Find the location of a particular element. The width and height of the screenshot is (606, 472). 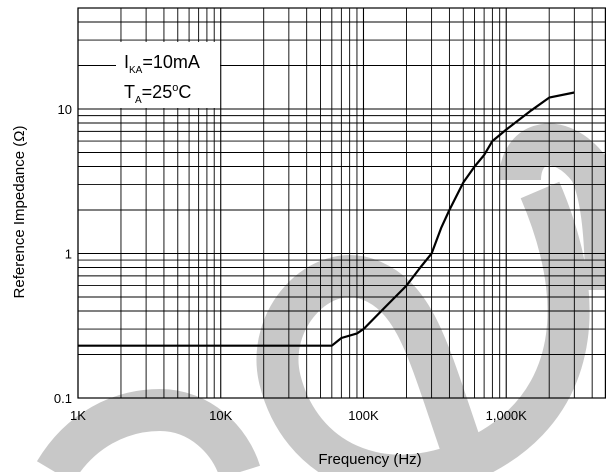

annotation-current: IKA=10mA is located at coordinates (162, 64).